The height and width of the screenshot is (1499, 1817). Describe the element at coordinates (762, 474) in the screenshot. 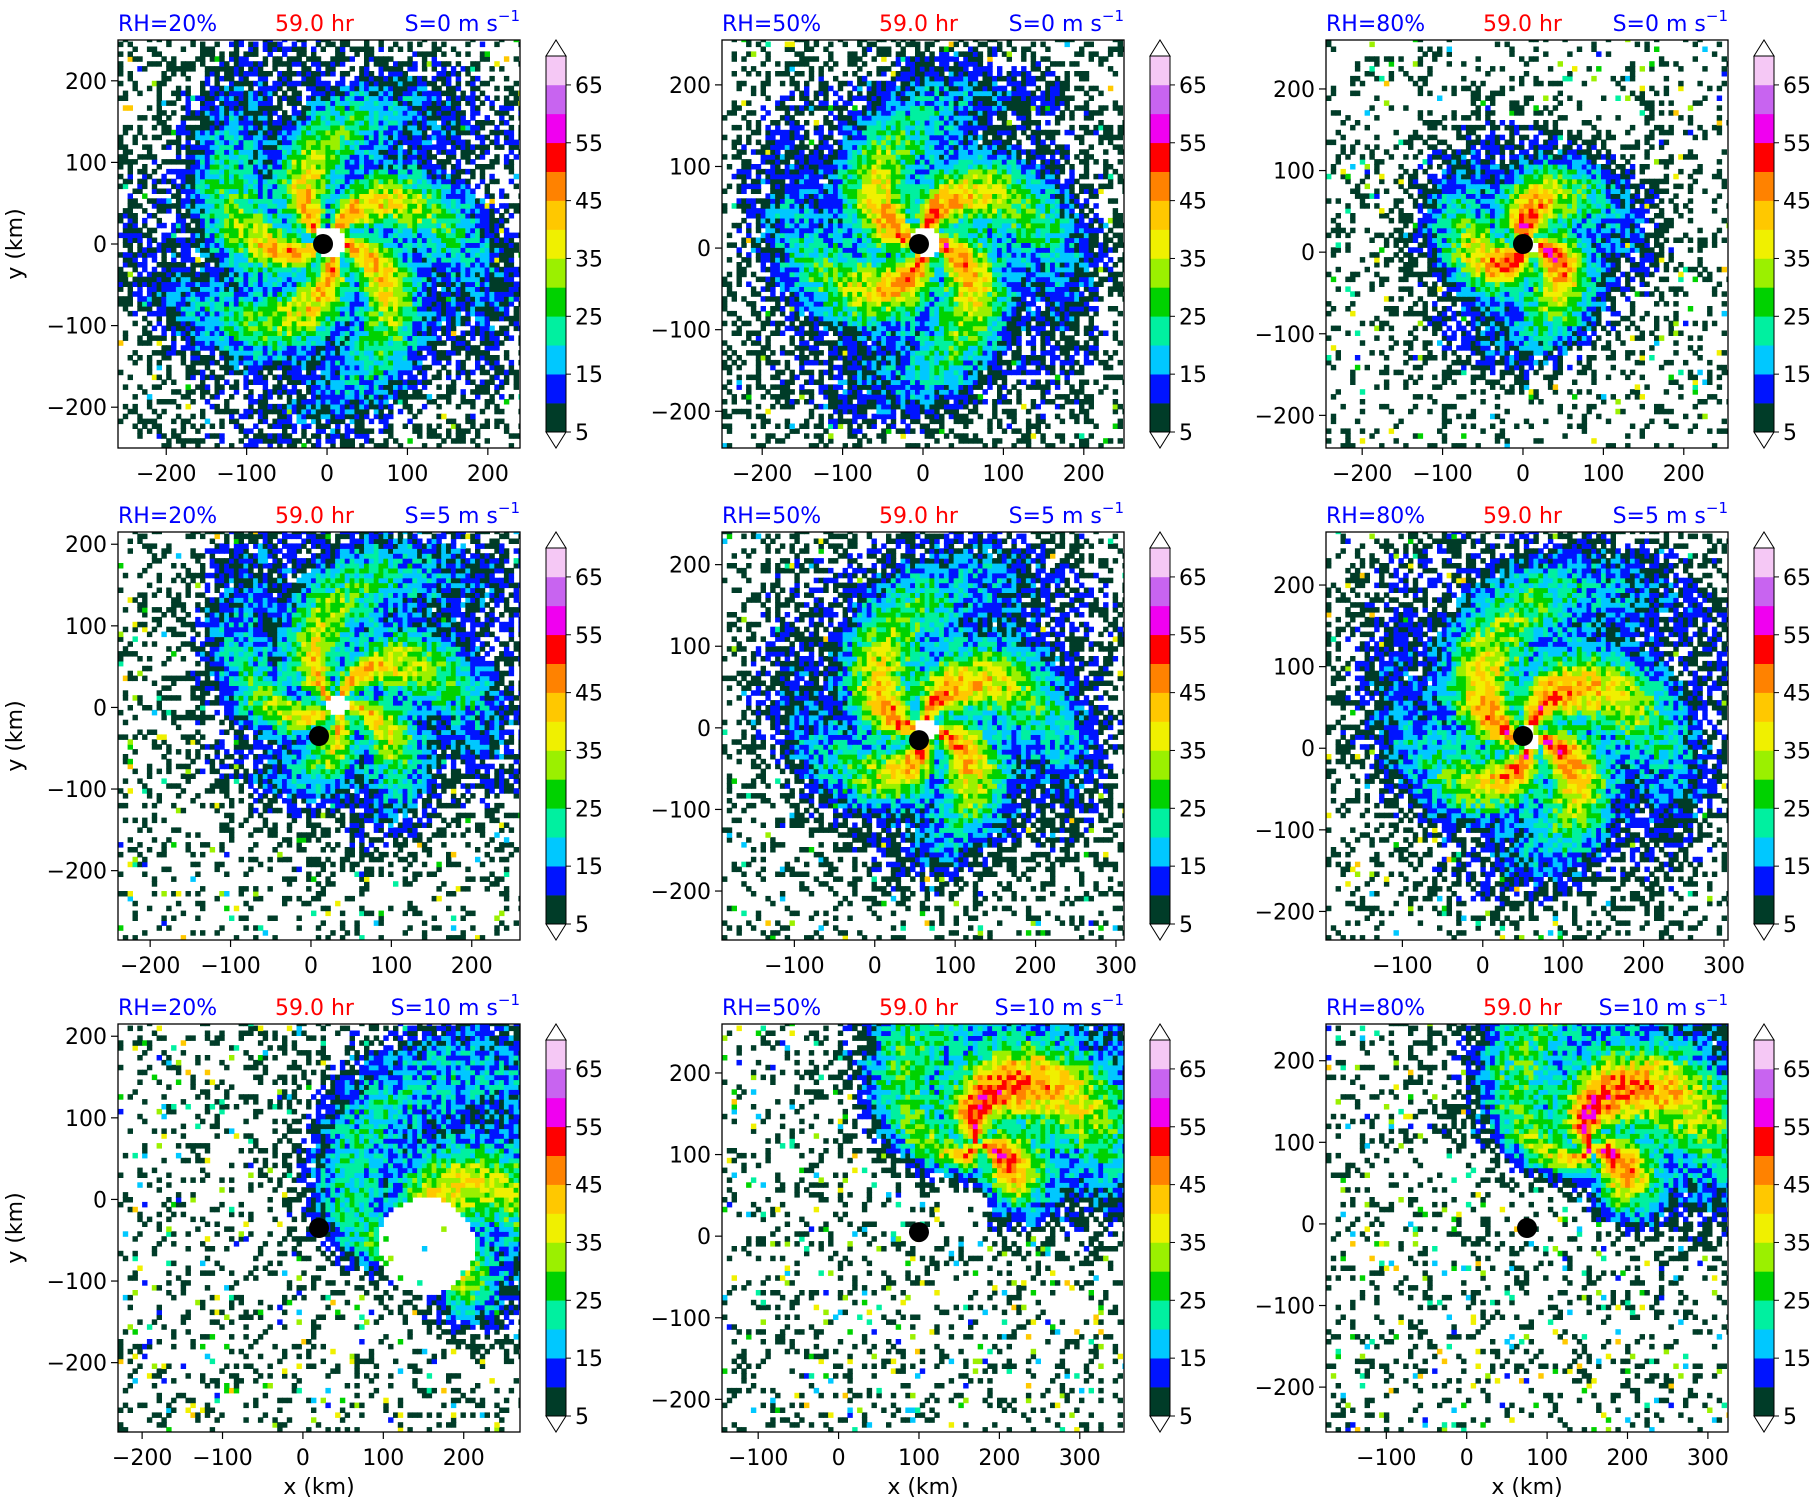

I see `x-tick-label: −200` at that location.